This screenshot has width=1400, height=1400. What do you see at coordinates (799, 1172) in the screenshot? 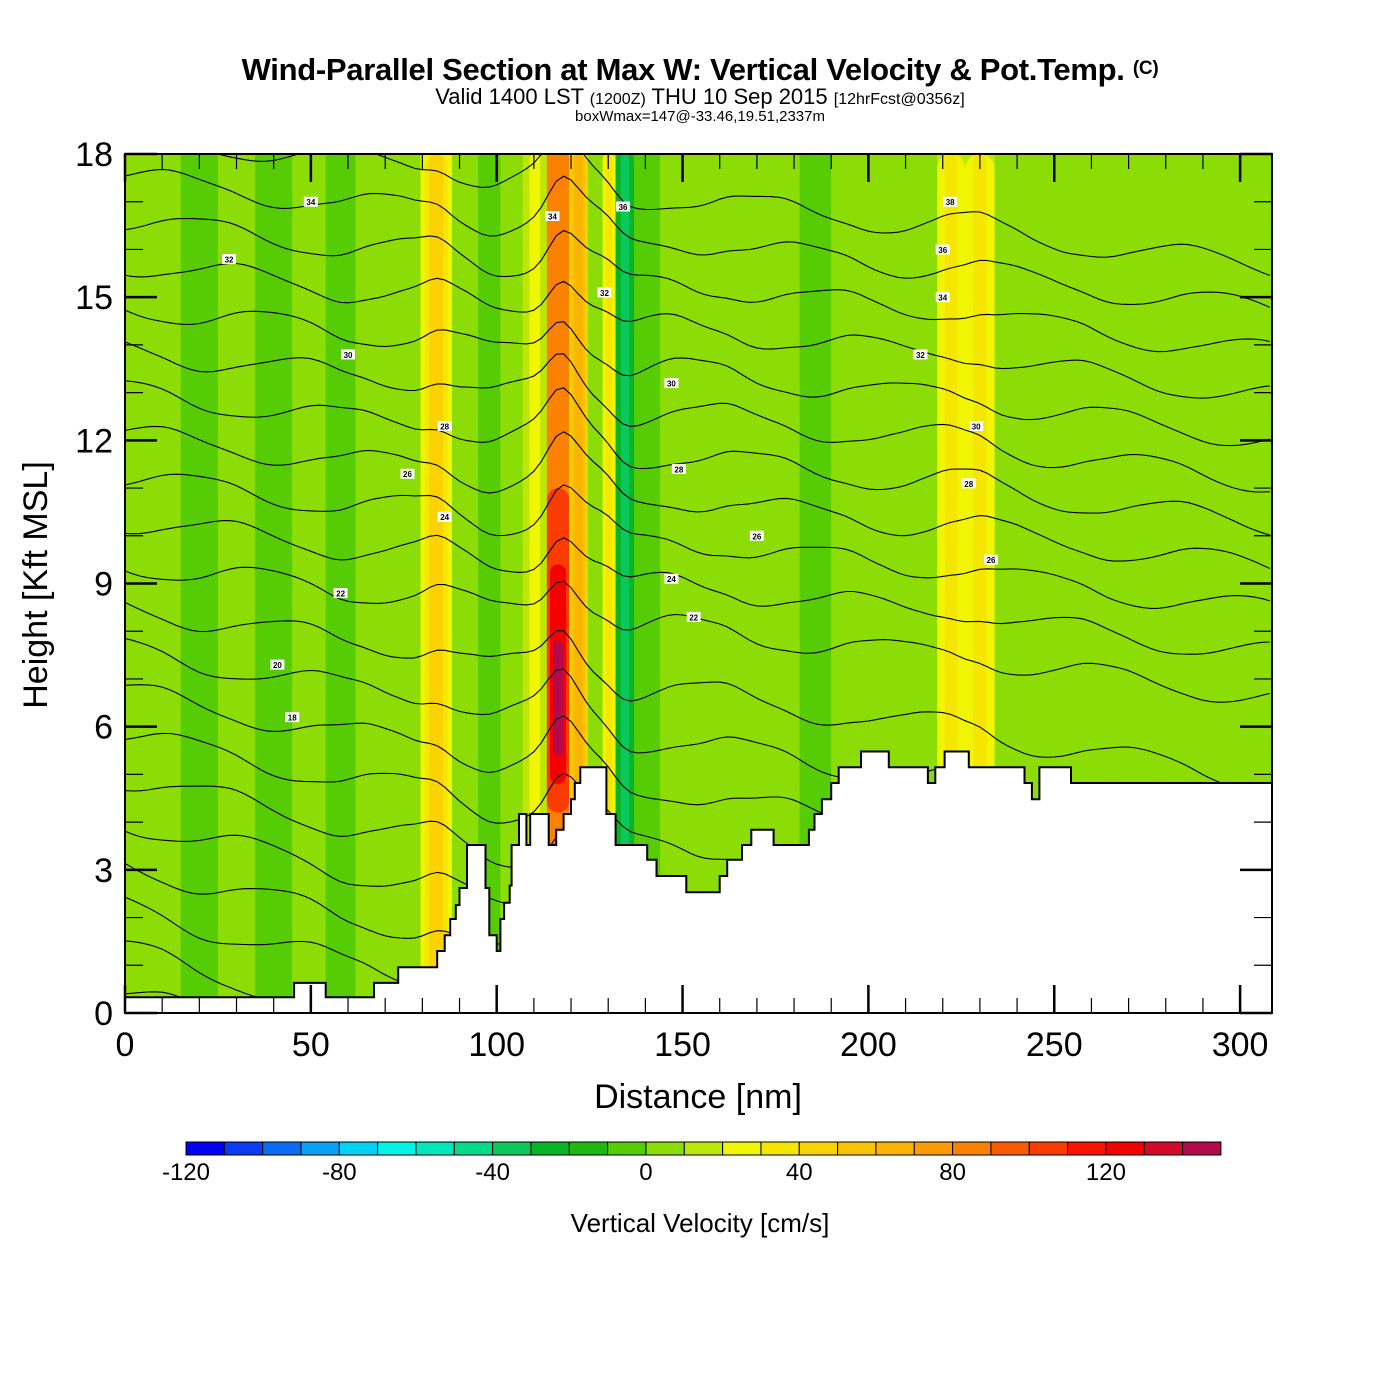
I see `colorbar-tick-label: 40` at bounding box center [799, 1172].